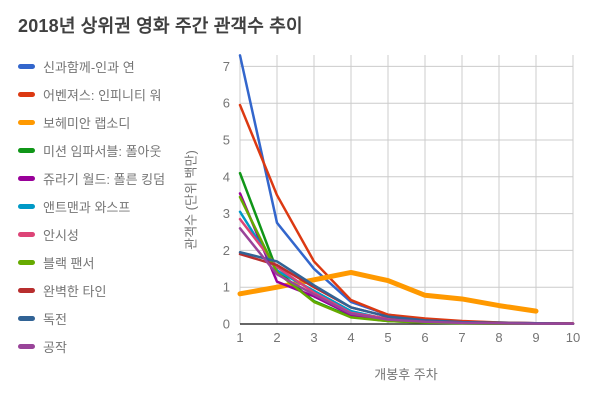 The height and width of the screenshot is (400, 600). I want to click on y-tick-label: 5, so click(226, 140).